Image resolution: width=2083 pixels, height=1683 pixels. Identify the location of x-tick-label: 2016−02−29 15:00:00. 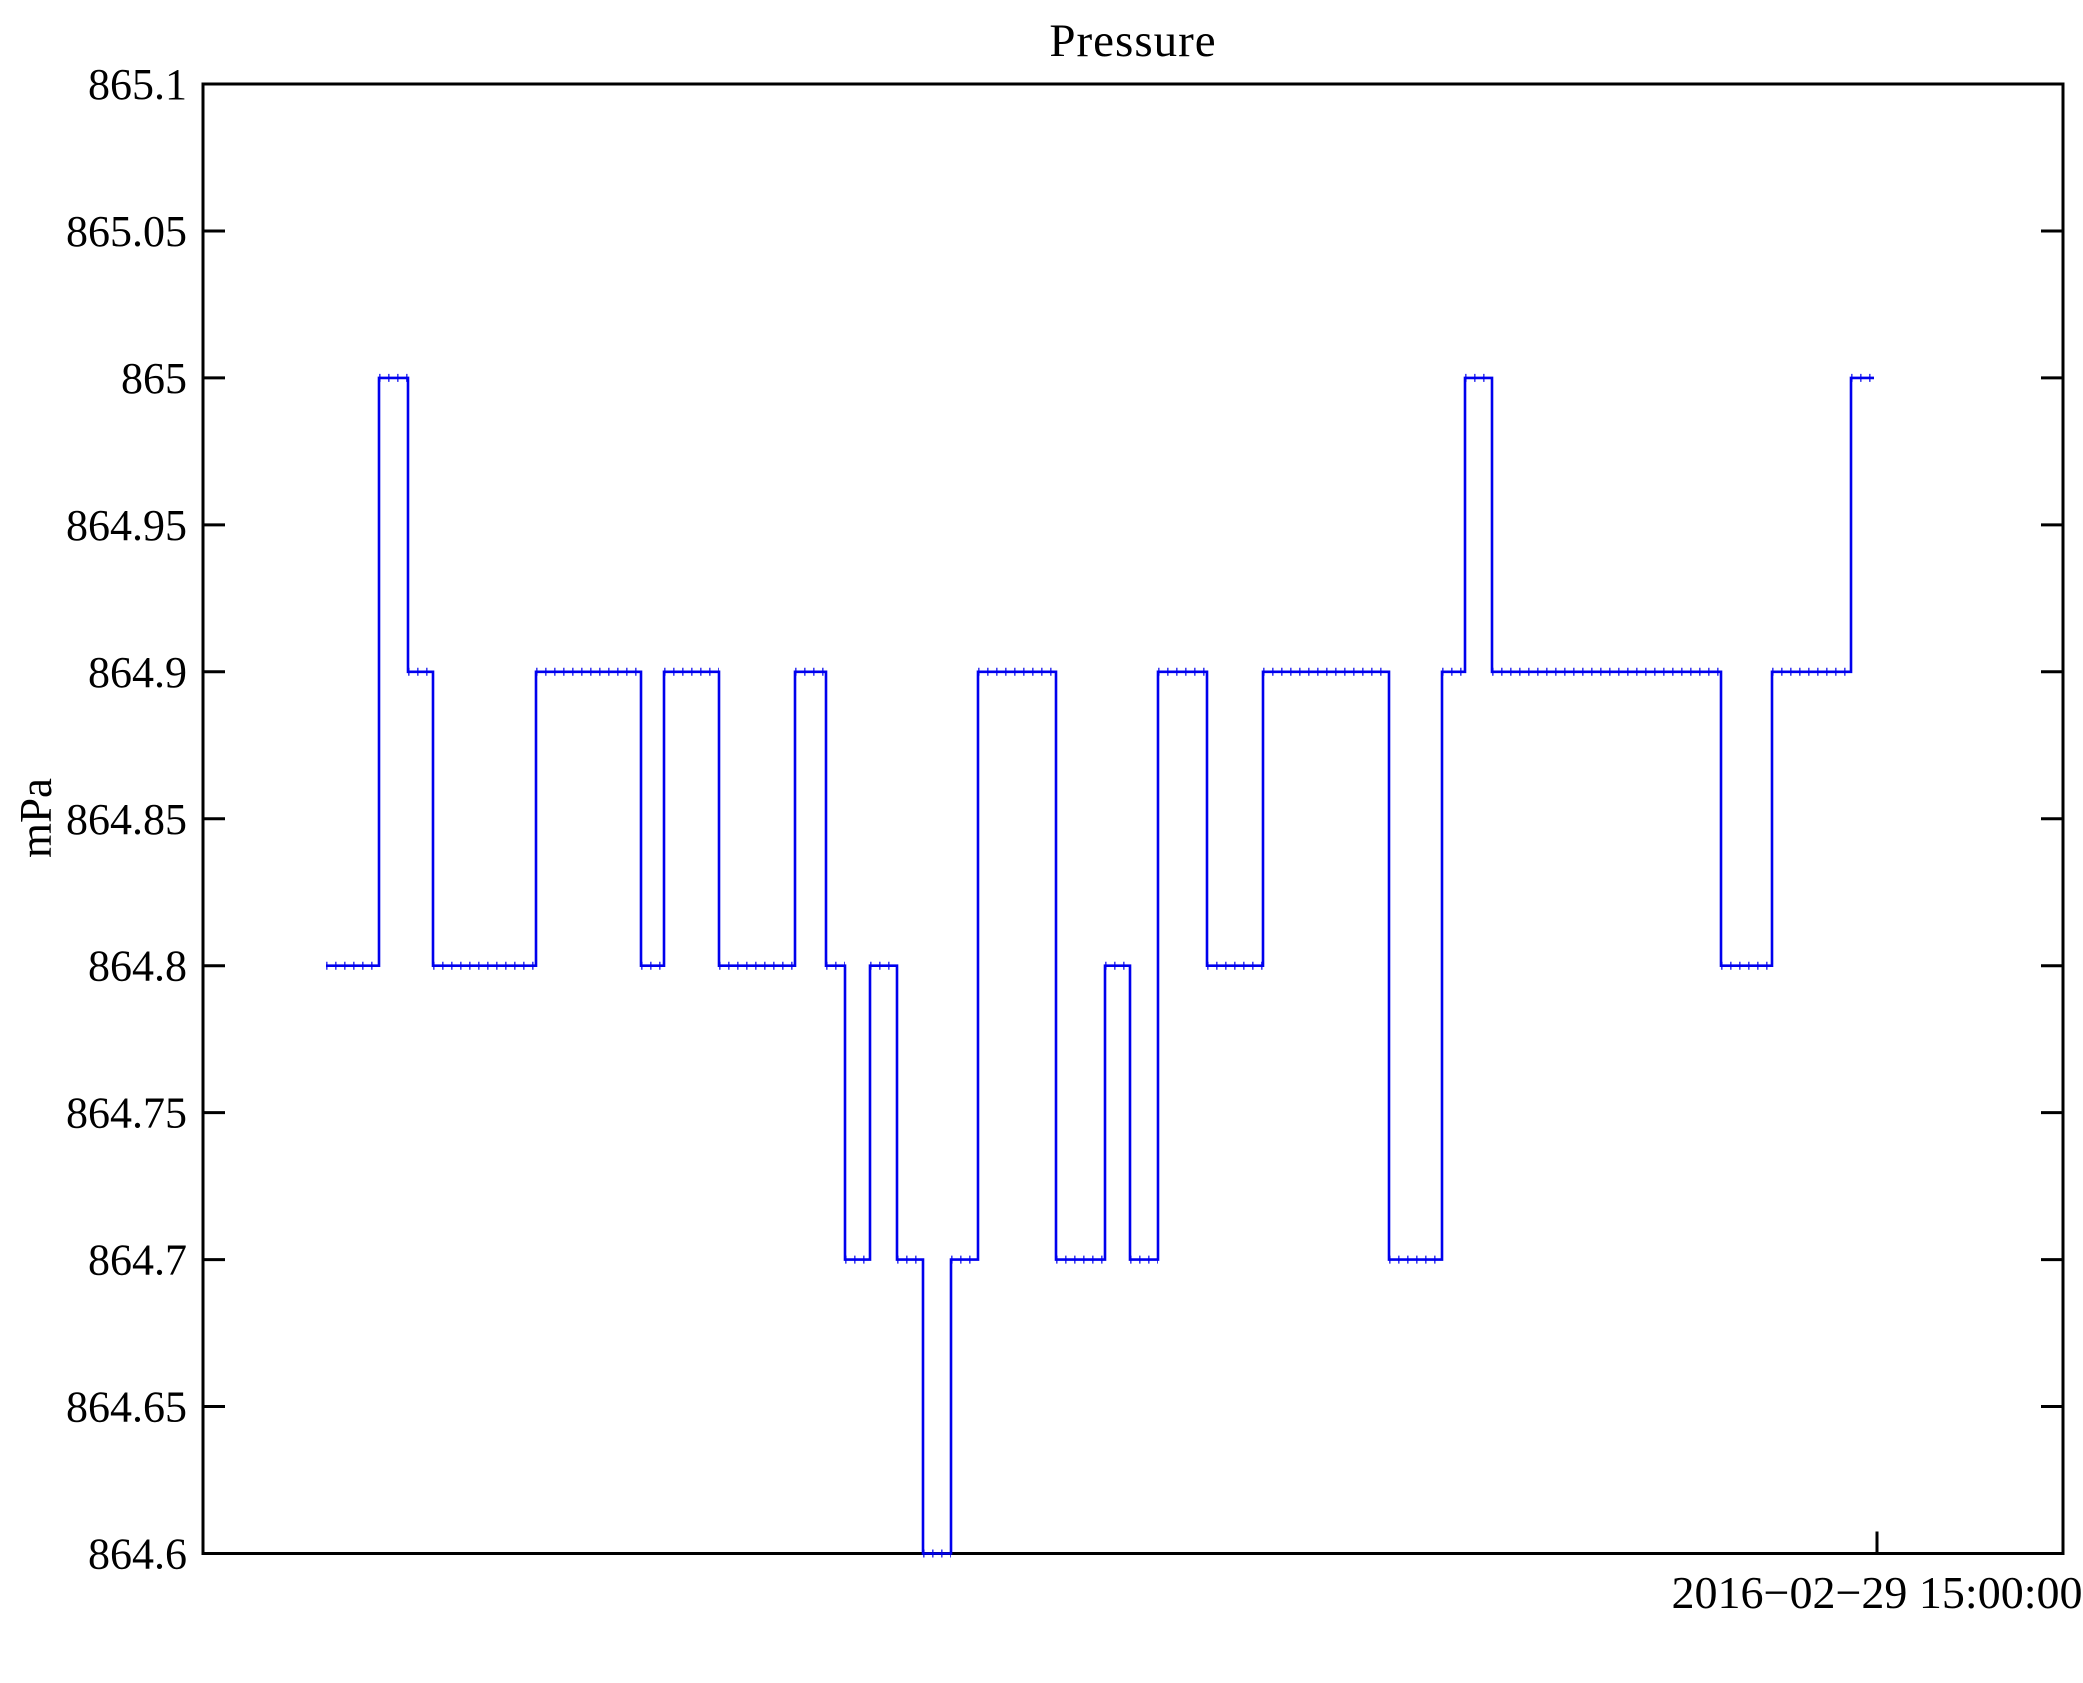
(1877, 1592).